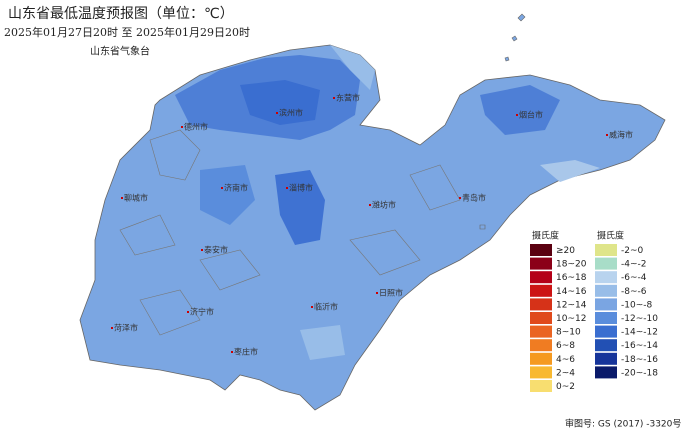  Describe the element at coordinates (126, 328) in the screenshot. I see `city-label: 菏泽市` at that location.